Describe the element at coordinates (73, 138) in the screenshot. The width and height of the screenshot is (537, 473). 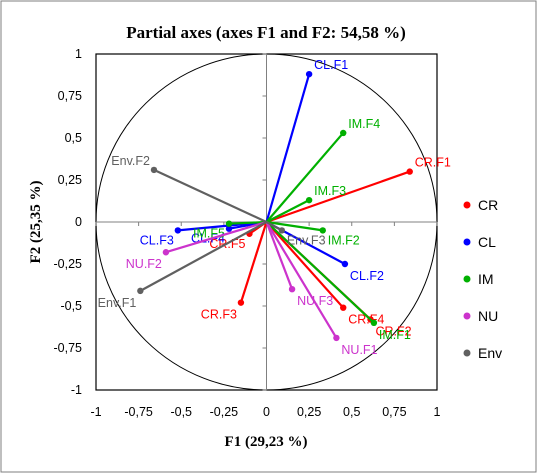
I see `y-tick-label: 0,5` at that location.